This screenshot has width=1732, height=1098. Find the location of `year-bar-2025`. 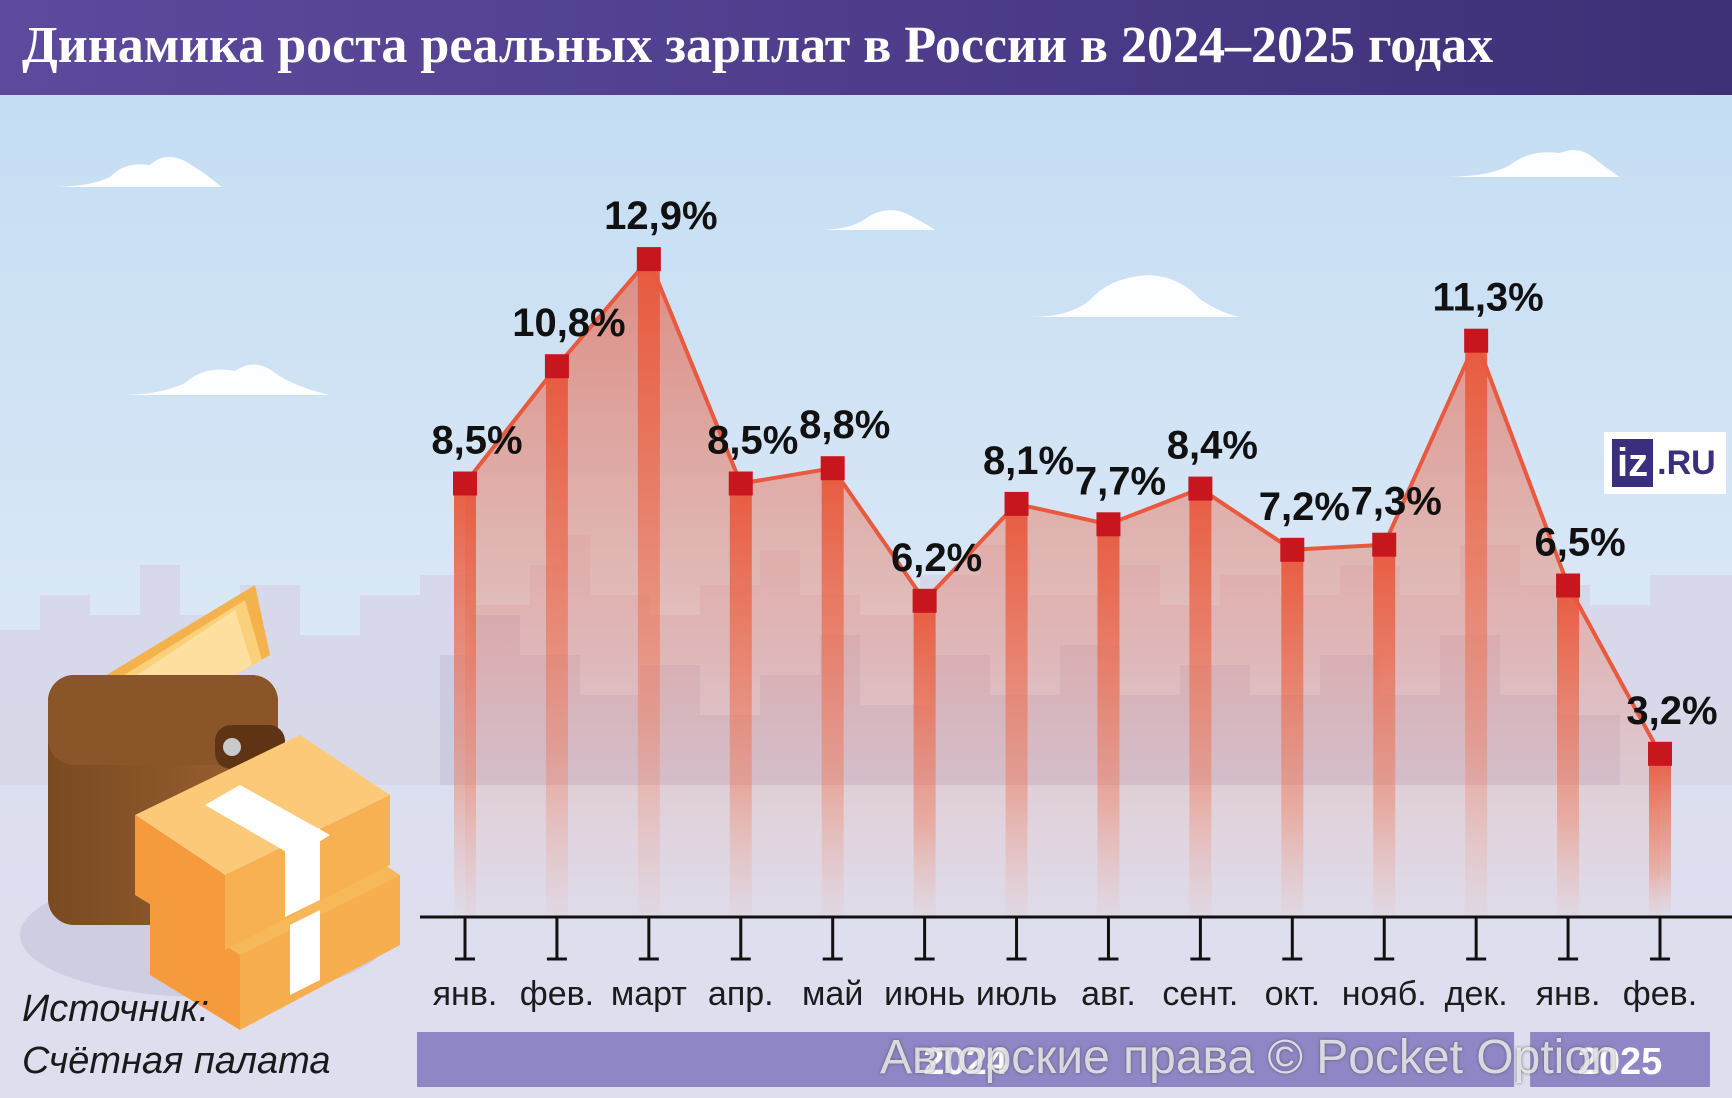

year-bar-2025 is located at coordinates (1620, 1059).